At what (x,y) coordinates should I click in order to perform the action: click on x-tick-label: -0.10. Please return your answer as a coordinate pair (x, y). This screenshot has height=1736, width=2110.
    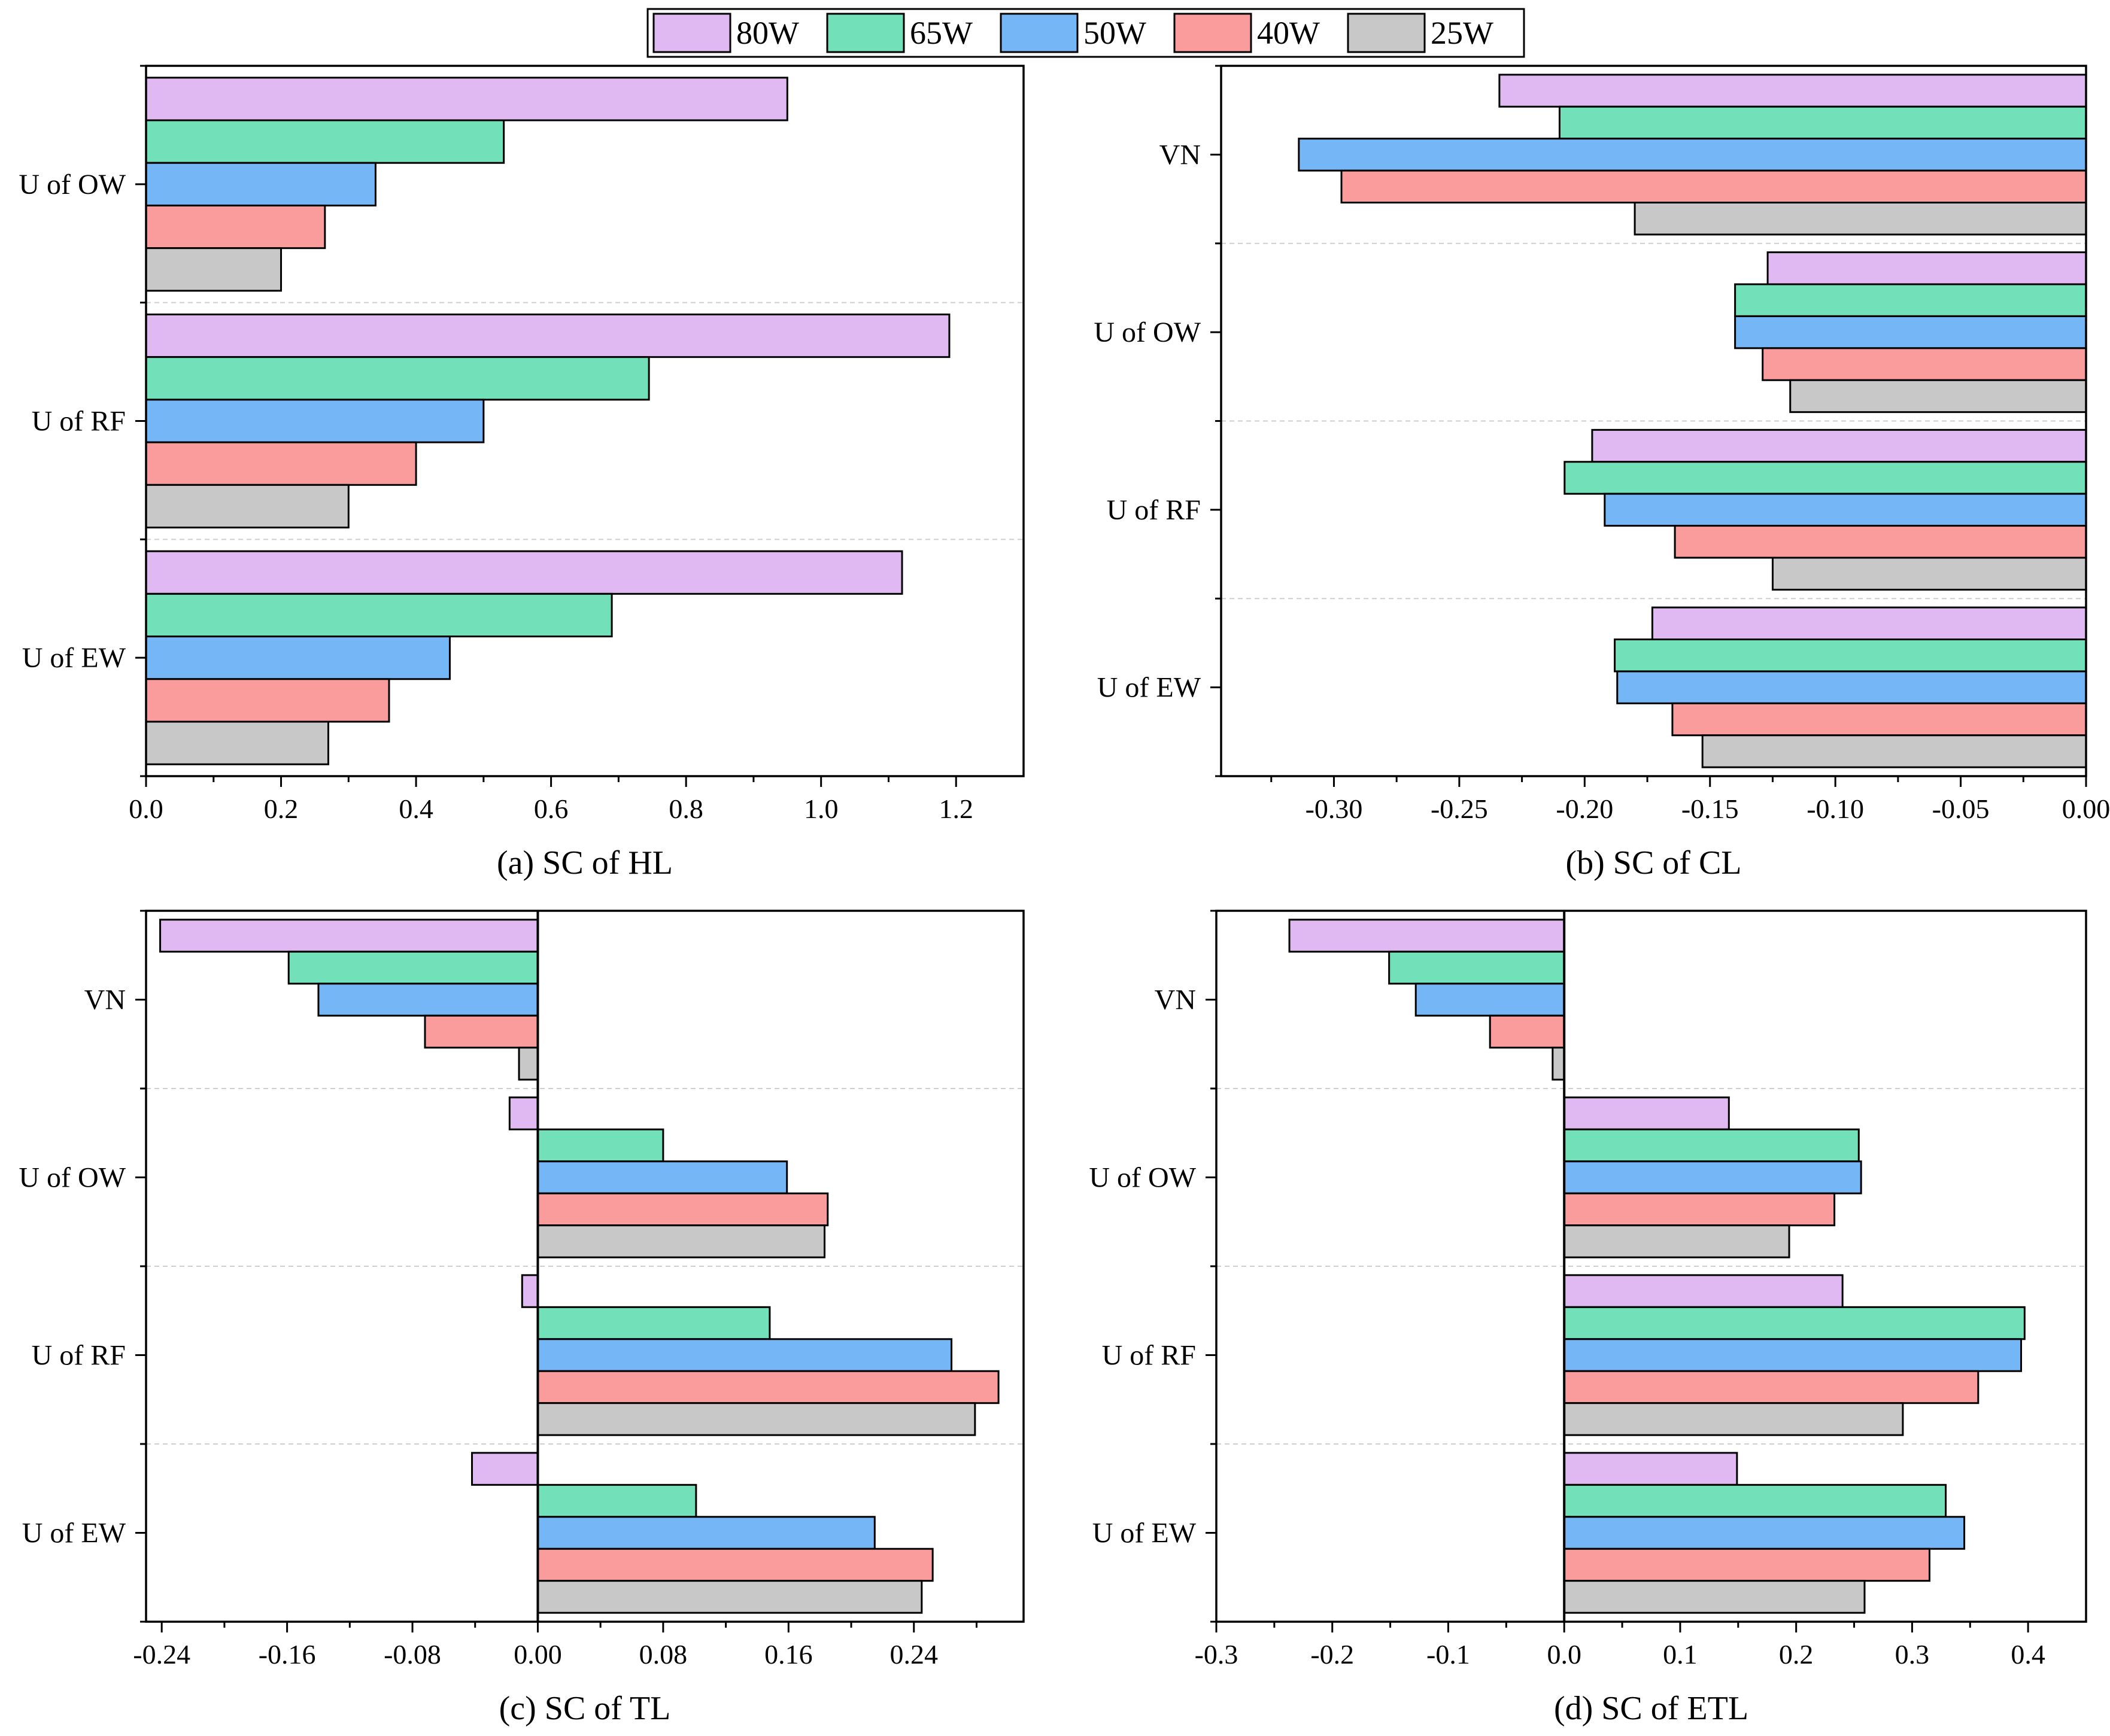
    Looking at the image, I should click on (1835, 808).